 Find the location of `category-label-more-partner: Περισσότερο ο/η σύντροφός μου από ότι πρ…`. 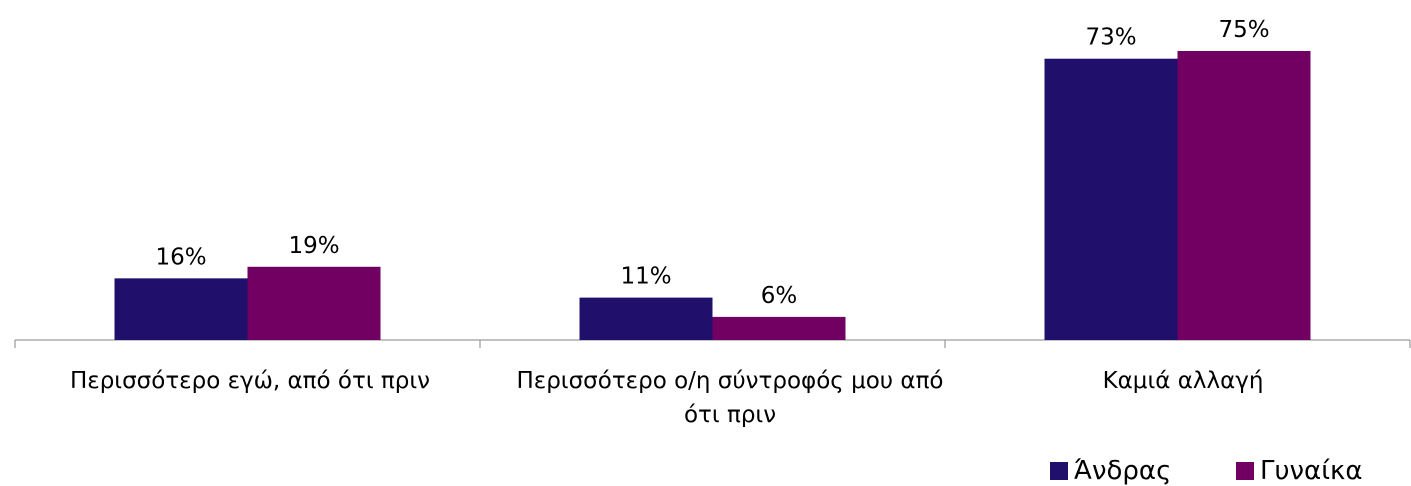

category-label-more-partner: Περισσότερο ο/η σύντροφός μου από ότι πρ… is located at coordinates (730, 398).